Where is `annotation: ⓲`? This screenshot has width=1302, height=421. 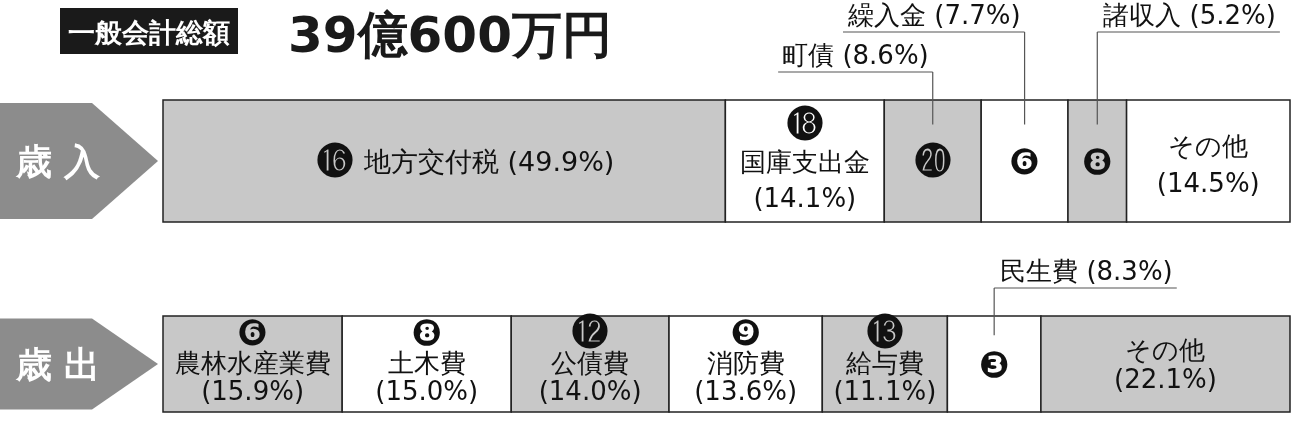
annotation: ⓲ is located at coordinates (804, 124).